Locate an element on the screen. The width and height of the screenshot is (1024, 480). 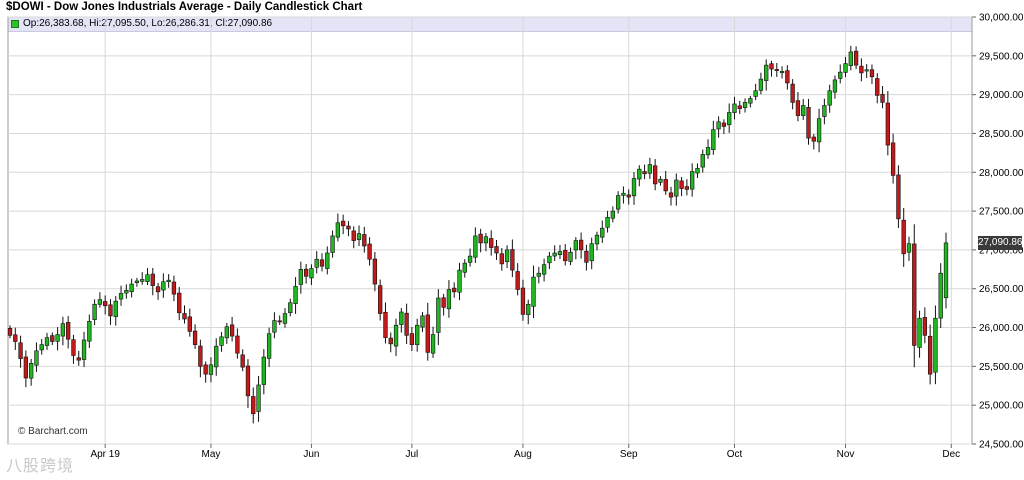
y-tick-label: 28,000.00 is located at coordinates (1001, 173).